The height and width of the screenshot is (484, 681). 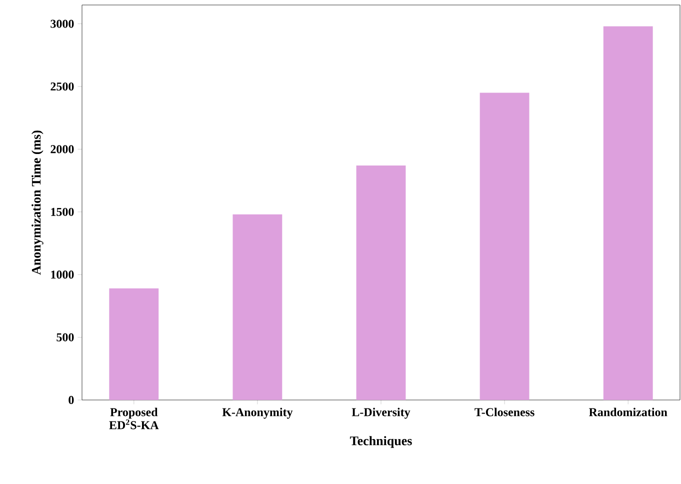 What do you see at coordinates (381, 413) in the screenshot?
I see `x-tick-label: L-Diversity` at bounding box center [381, 413].